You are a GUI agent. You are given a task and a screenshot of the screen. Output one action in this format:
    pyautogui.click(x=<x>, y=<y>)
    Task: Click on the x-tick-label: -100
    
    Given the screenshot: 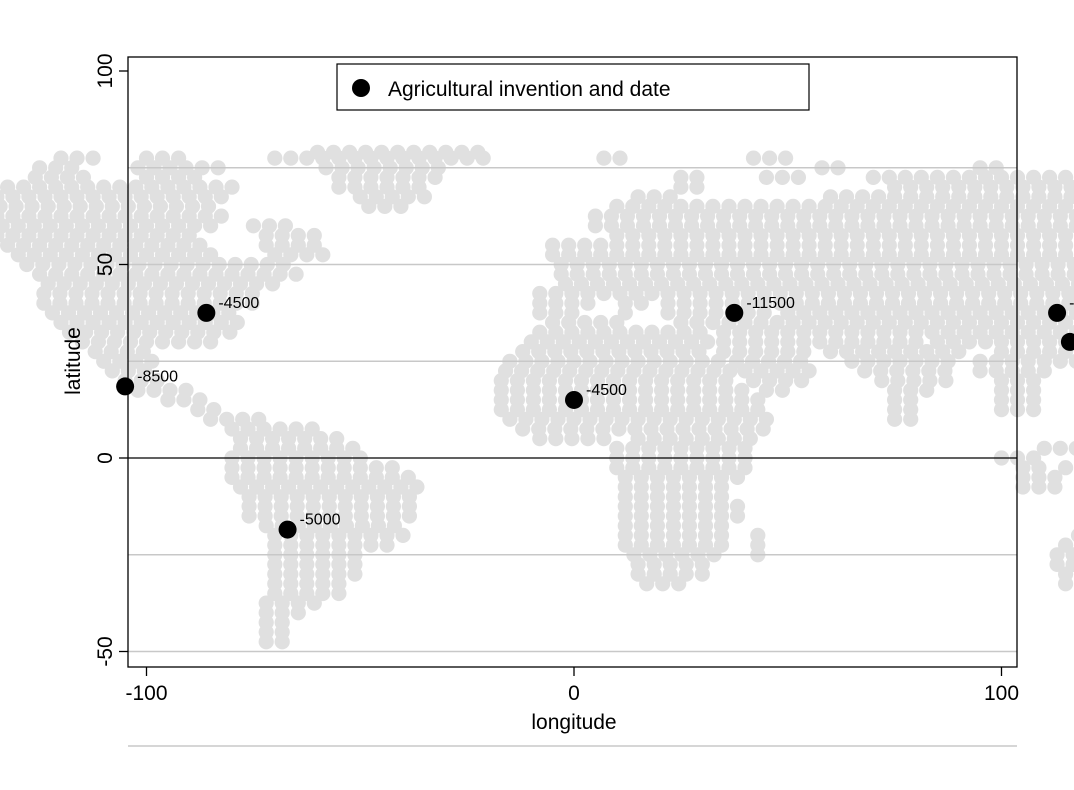 What is the action you would take?
    pyautogui.click(x=146, y=693)
    